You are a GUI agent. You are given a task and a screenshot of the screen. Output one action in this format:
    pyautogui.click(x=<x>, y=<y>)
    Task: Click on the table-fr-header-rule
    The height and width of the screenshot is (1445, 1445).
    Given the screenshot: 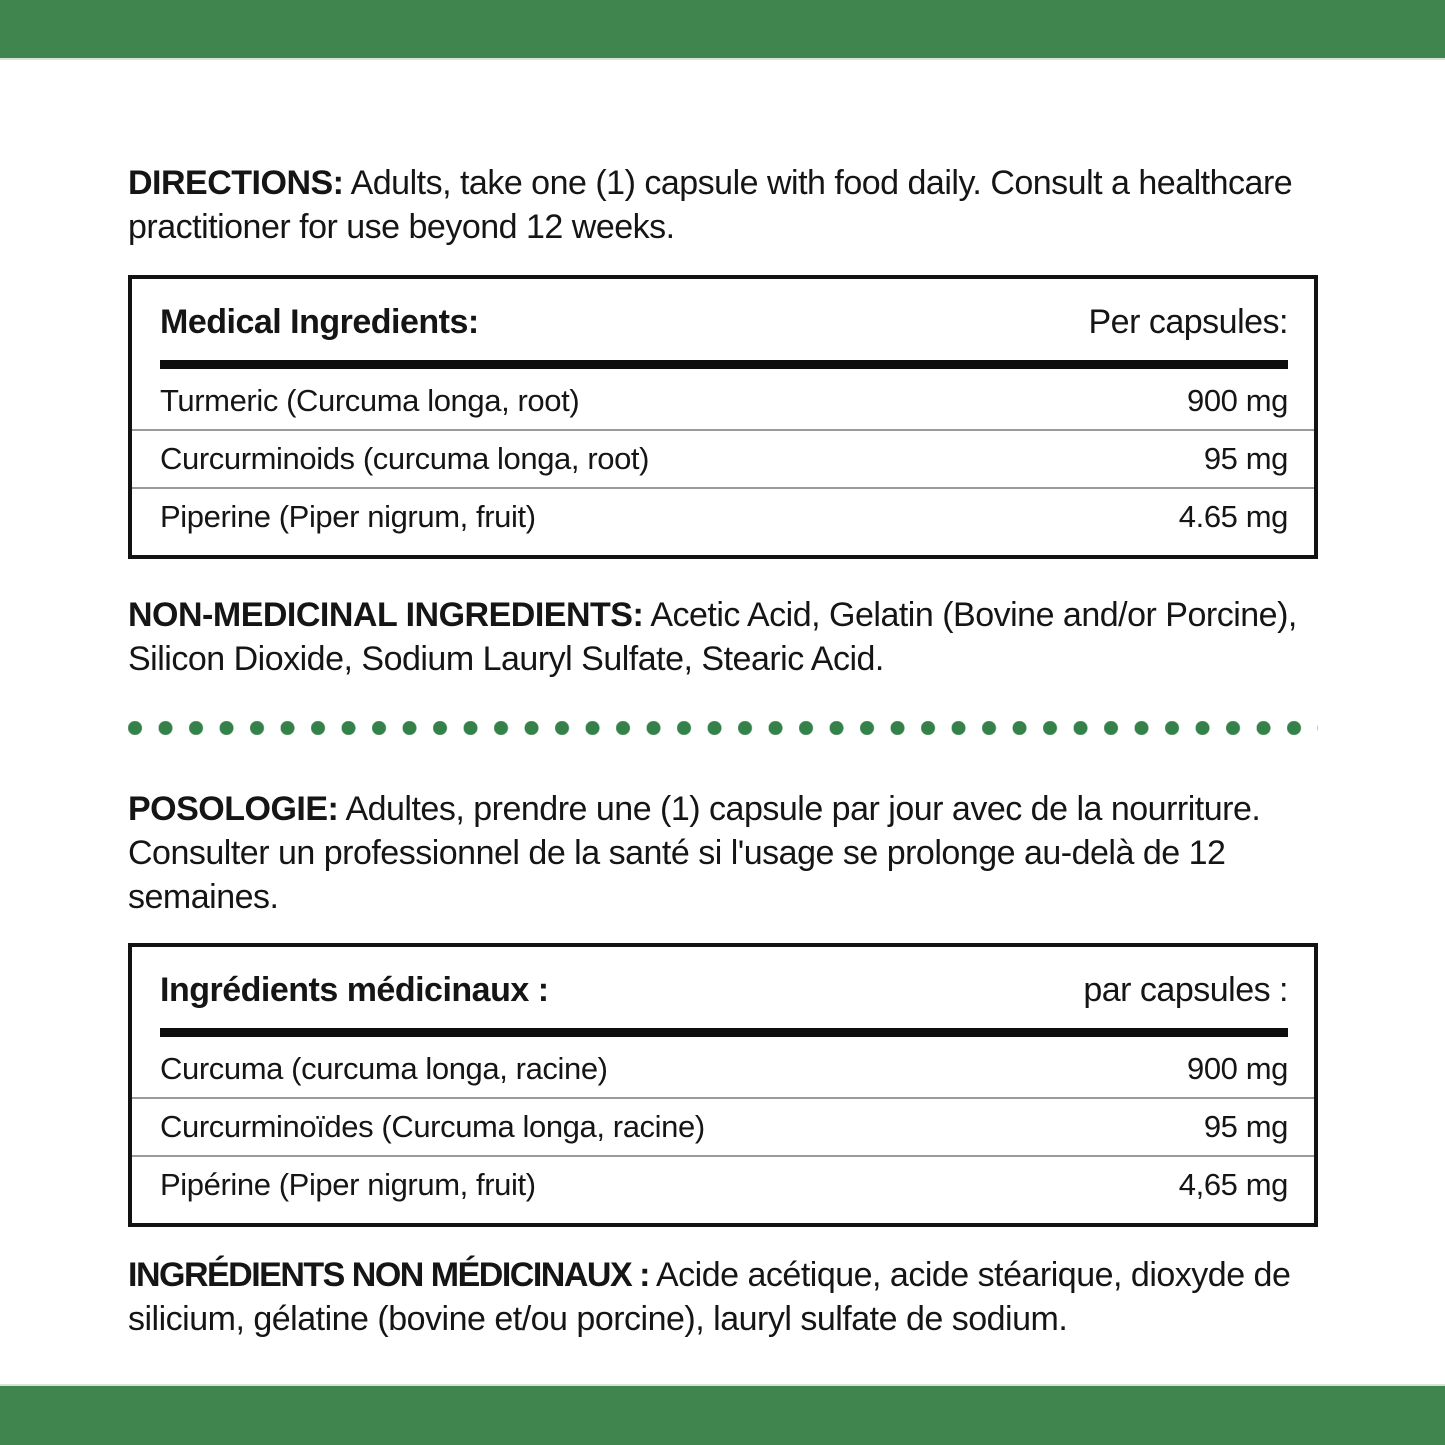 What is the action you would take?
    pyautogui.click(x=724, y=1032)
    